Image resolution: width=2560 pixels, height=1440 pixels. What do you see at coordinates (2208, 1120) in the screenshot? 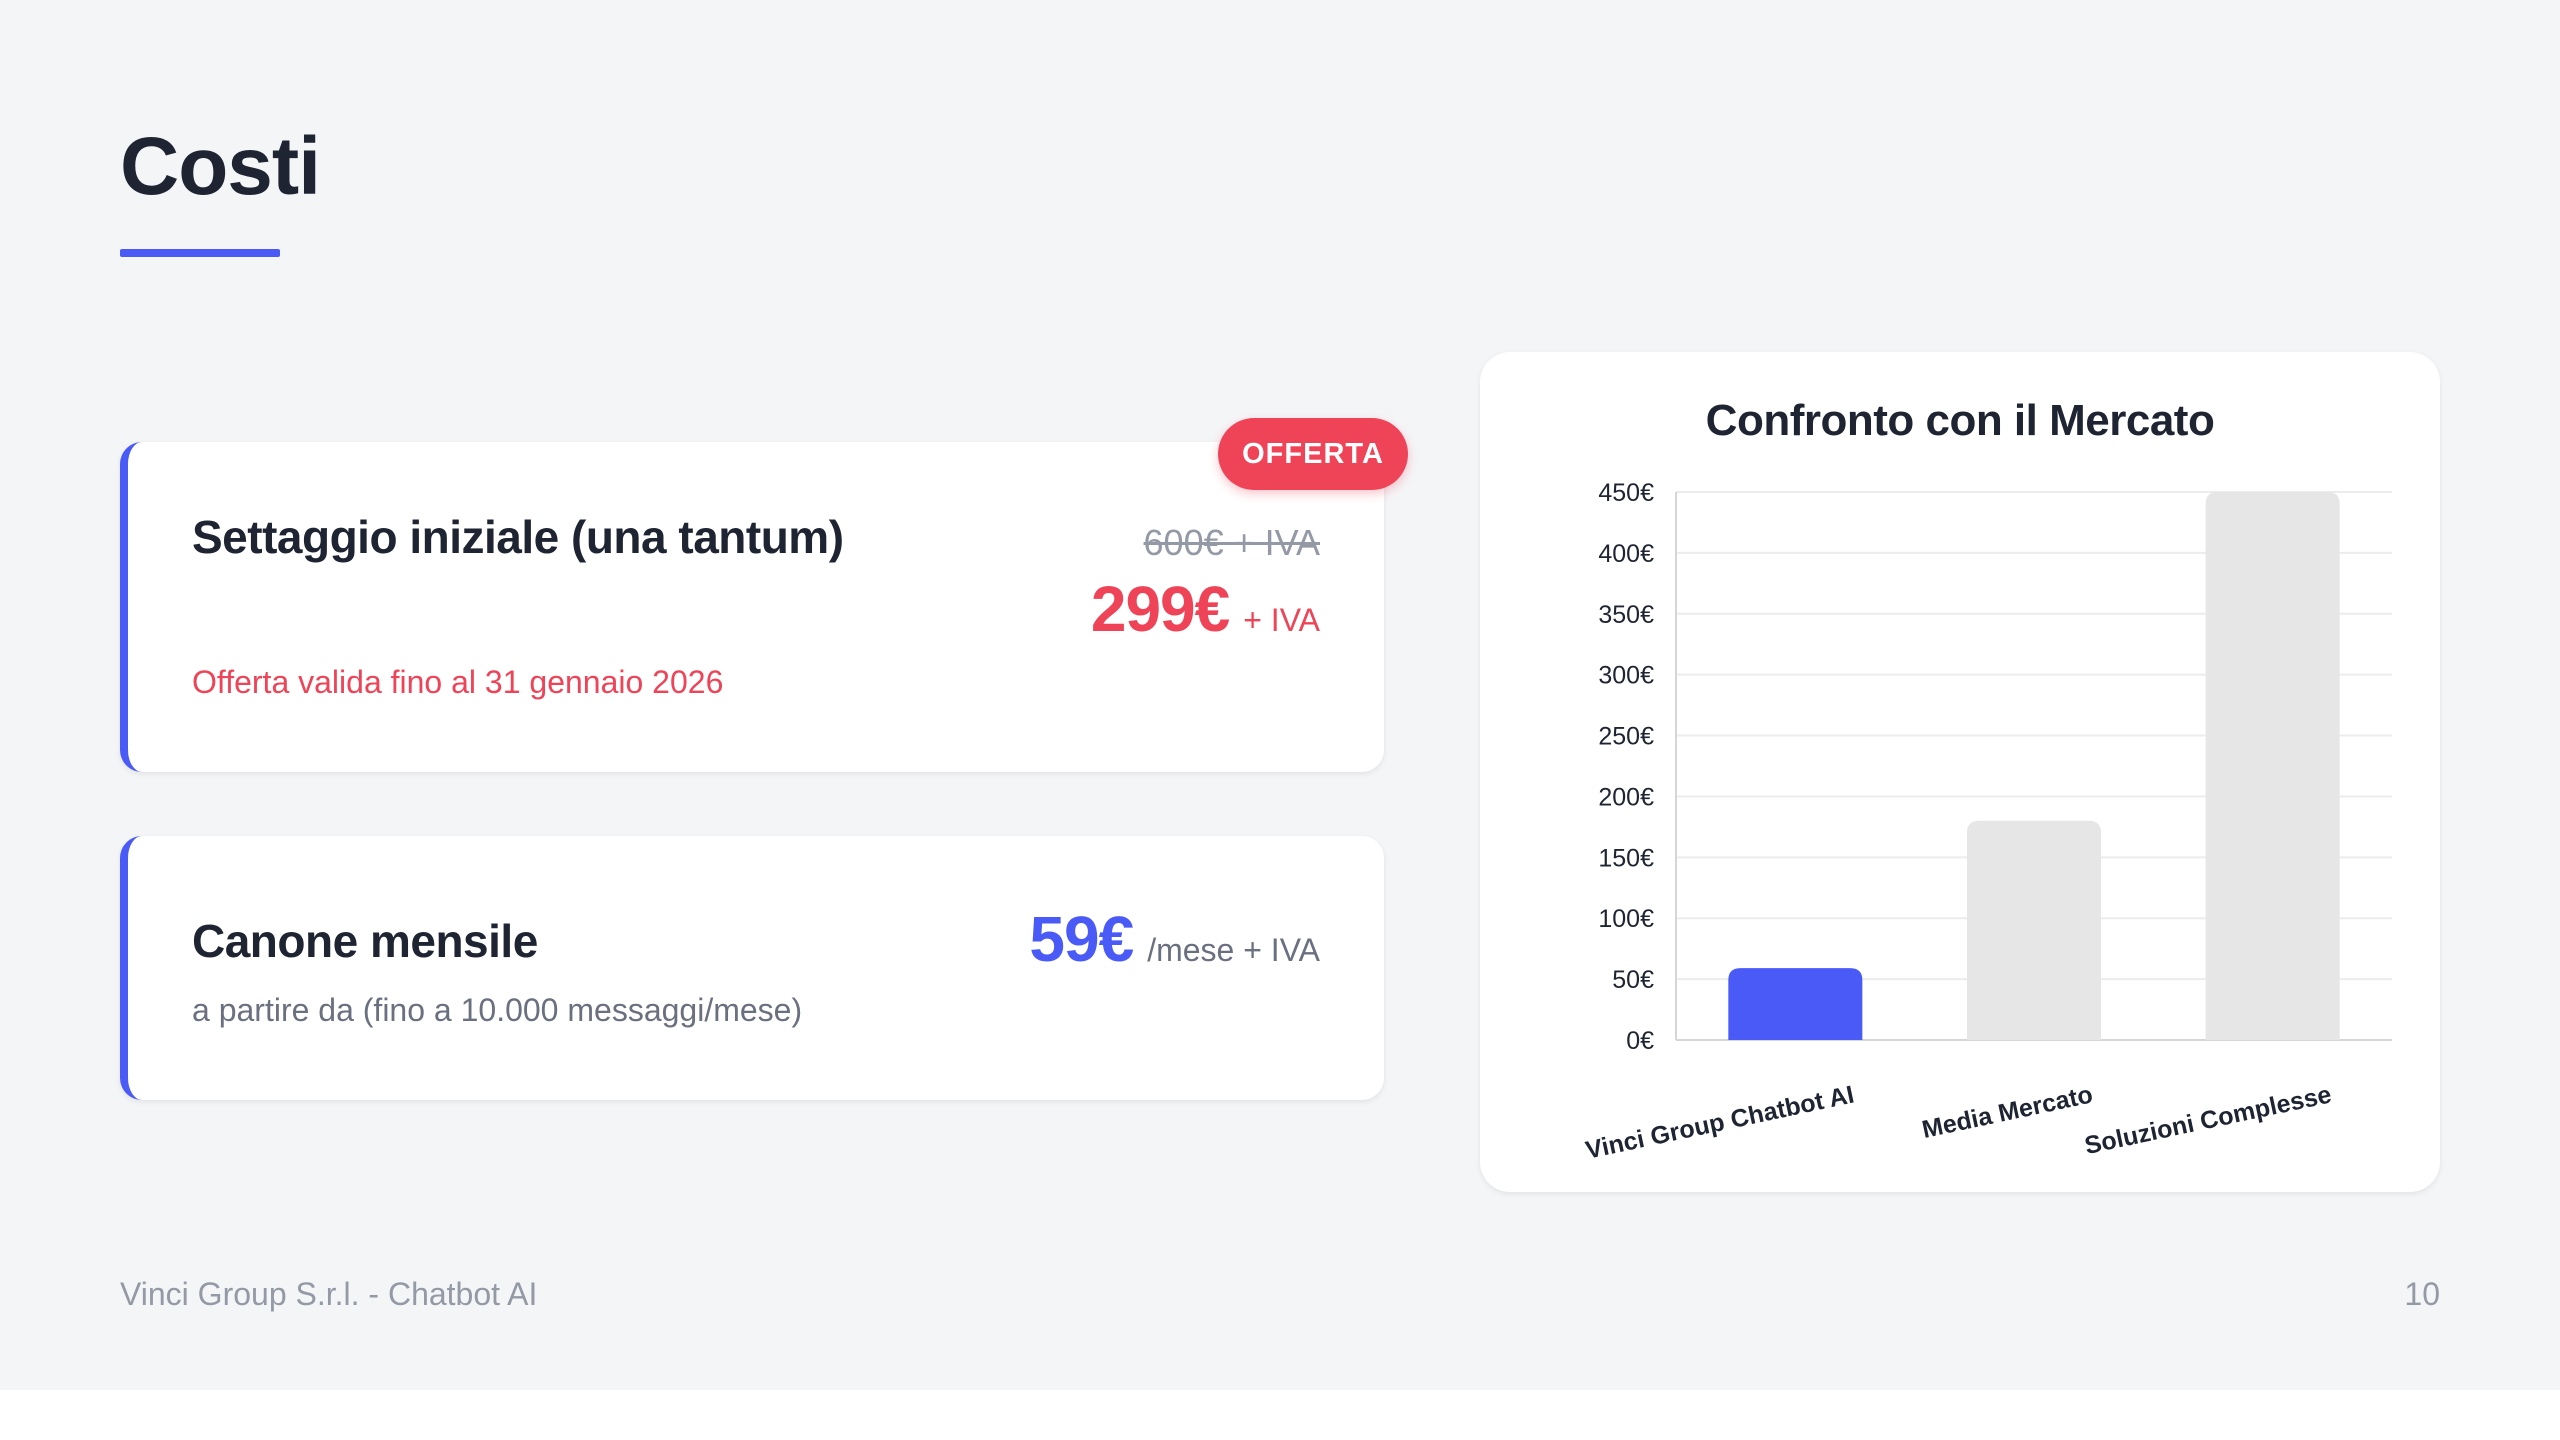
I see `x-tick-label: Soluzioni Complesse` at bounding box center [2208, 1120].